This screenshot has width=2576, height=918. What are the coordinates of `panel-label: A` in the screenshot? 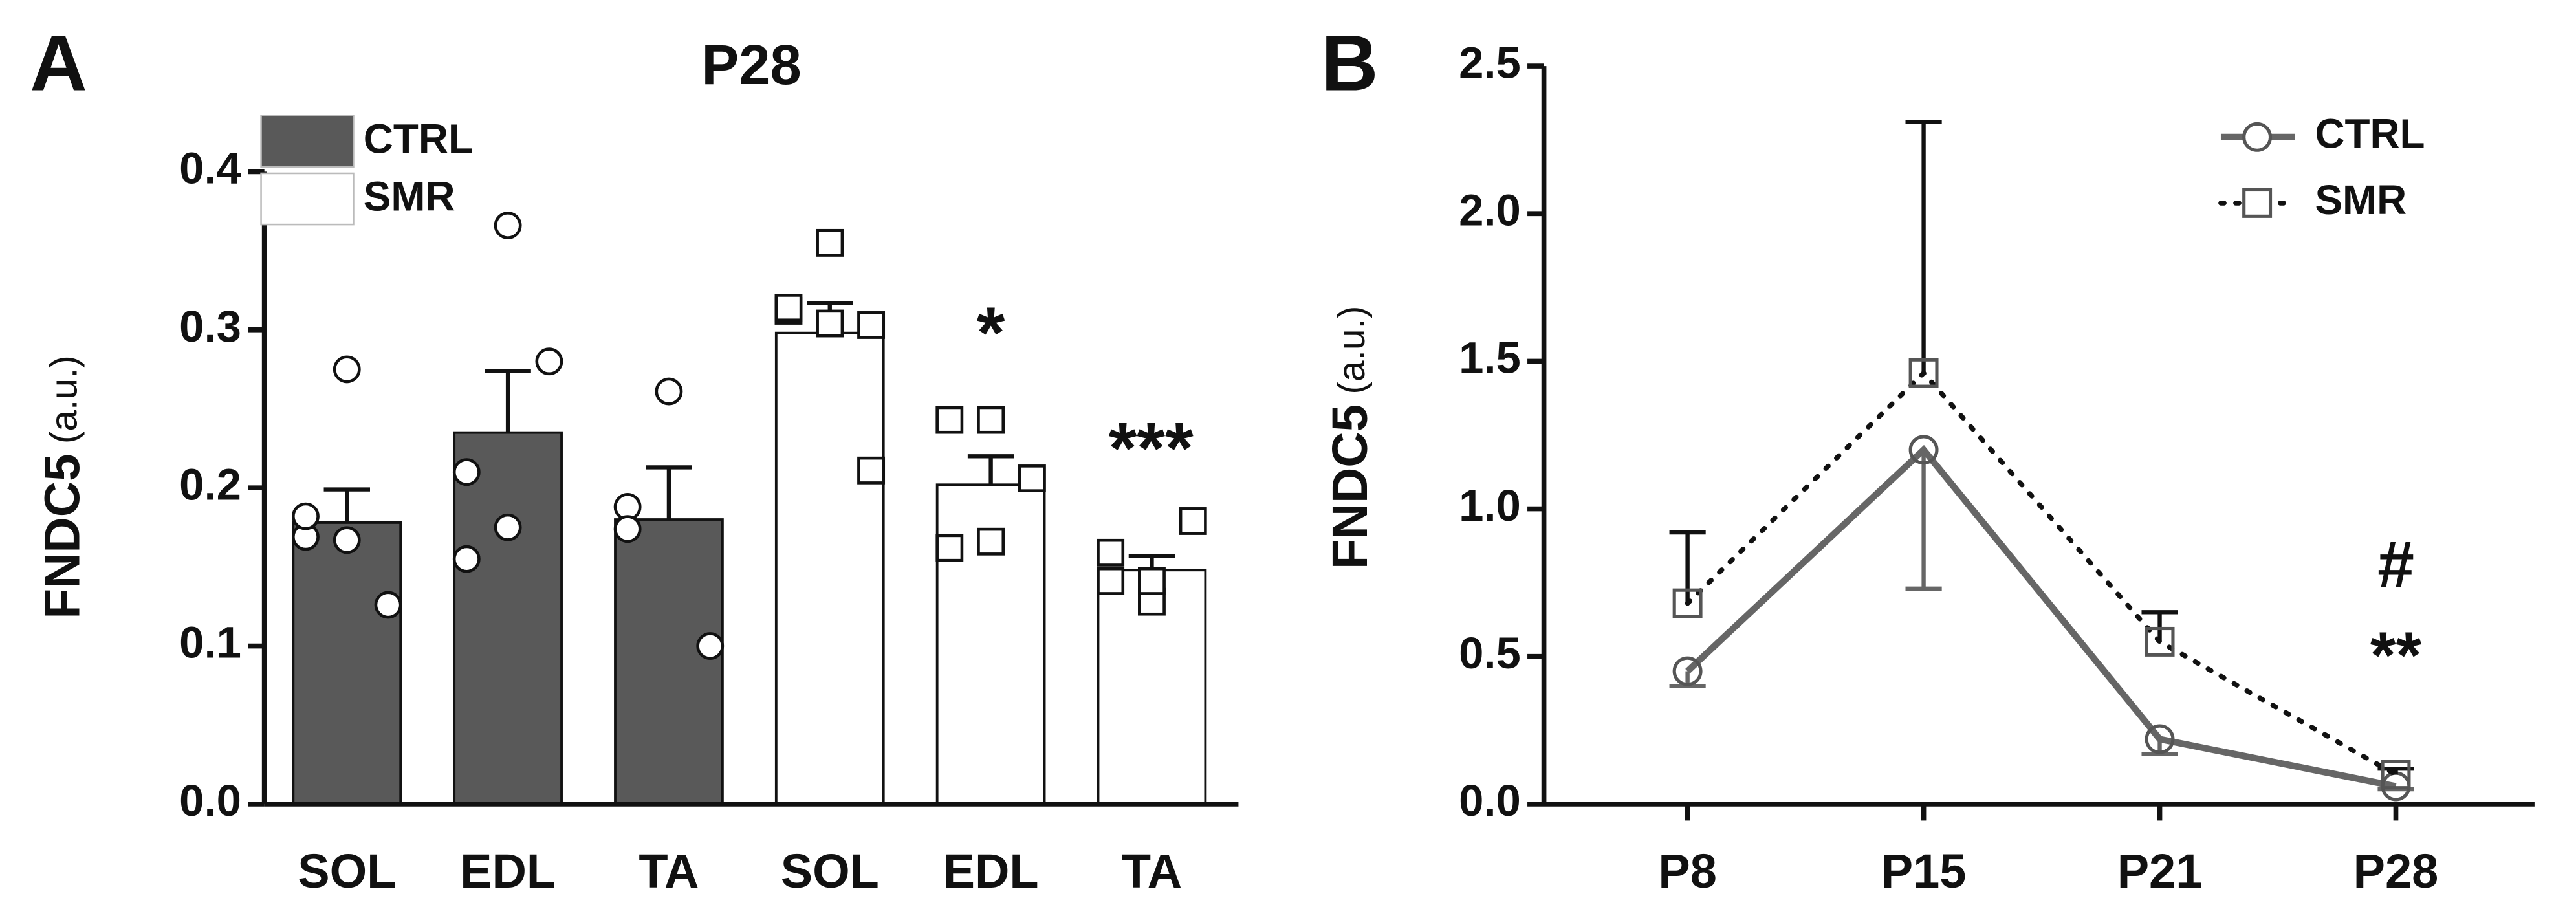 It's located at (58, 63).